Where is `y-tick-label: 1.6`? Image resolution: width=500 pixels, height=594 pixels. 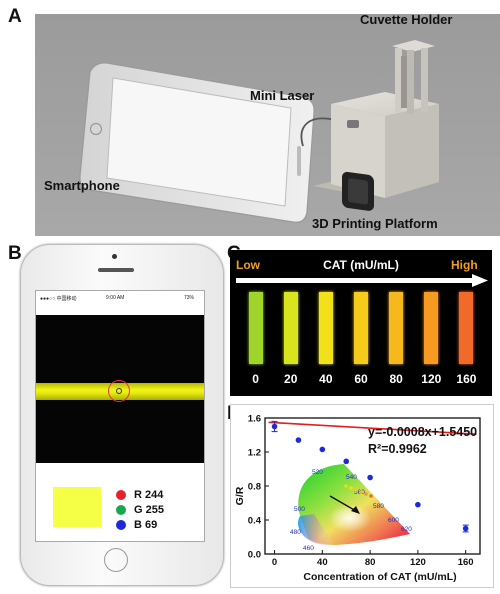
y-tick-label: 1.6 is located at coordinates (254, 419).